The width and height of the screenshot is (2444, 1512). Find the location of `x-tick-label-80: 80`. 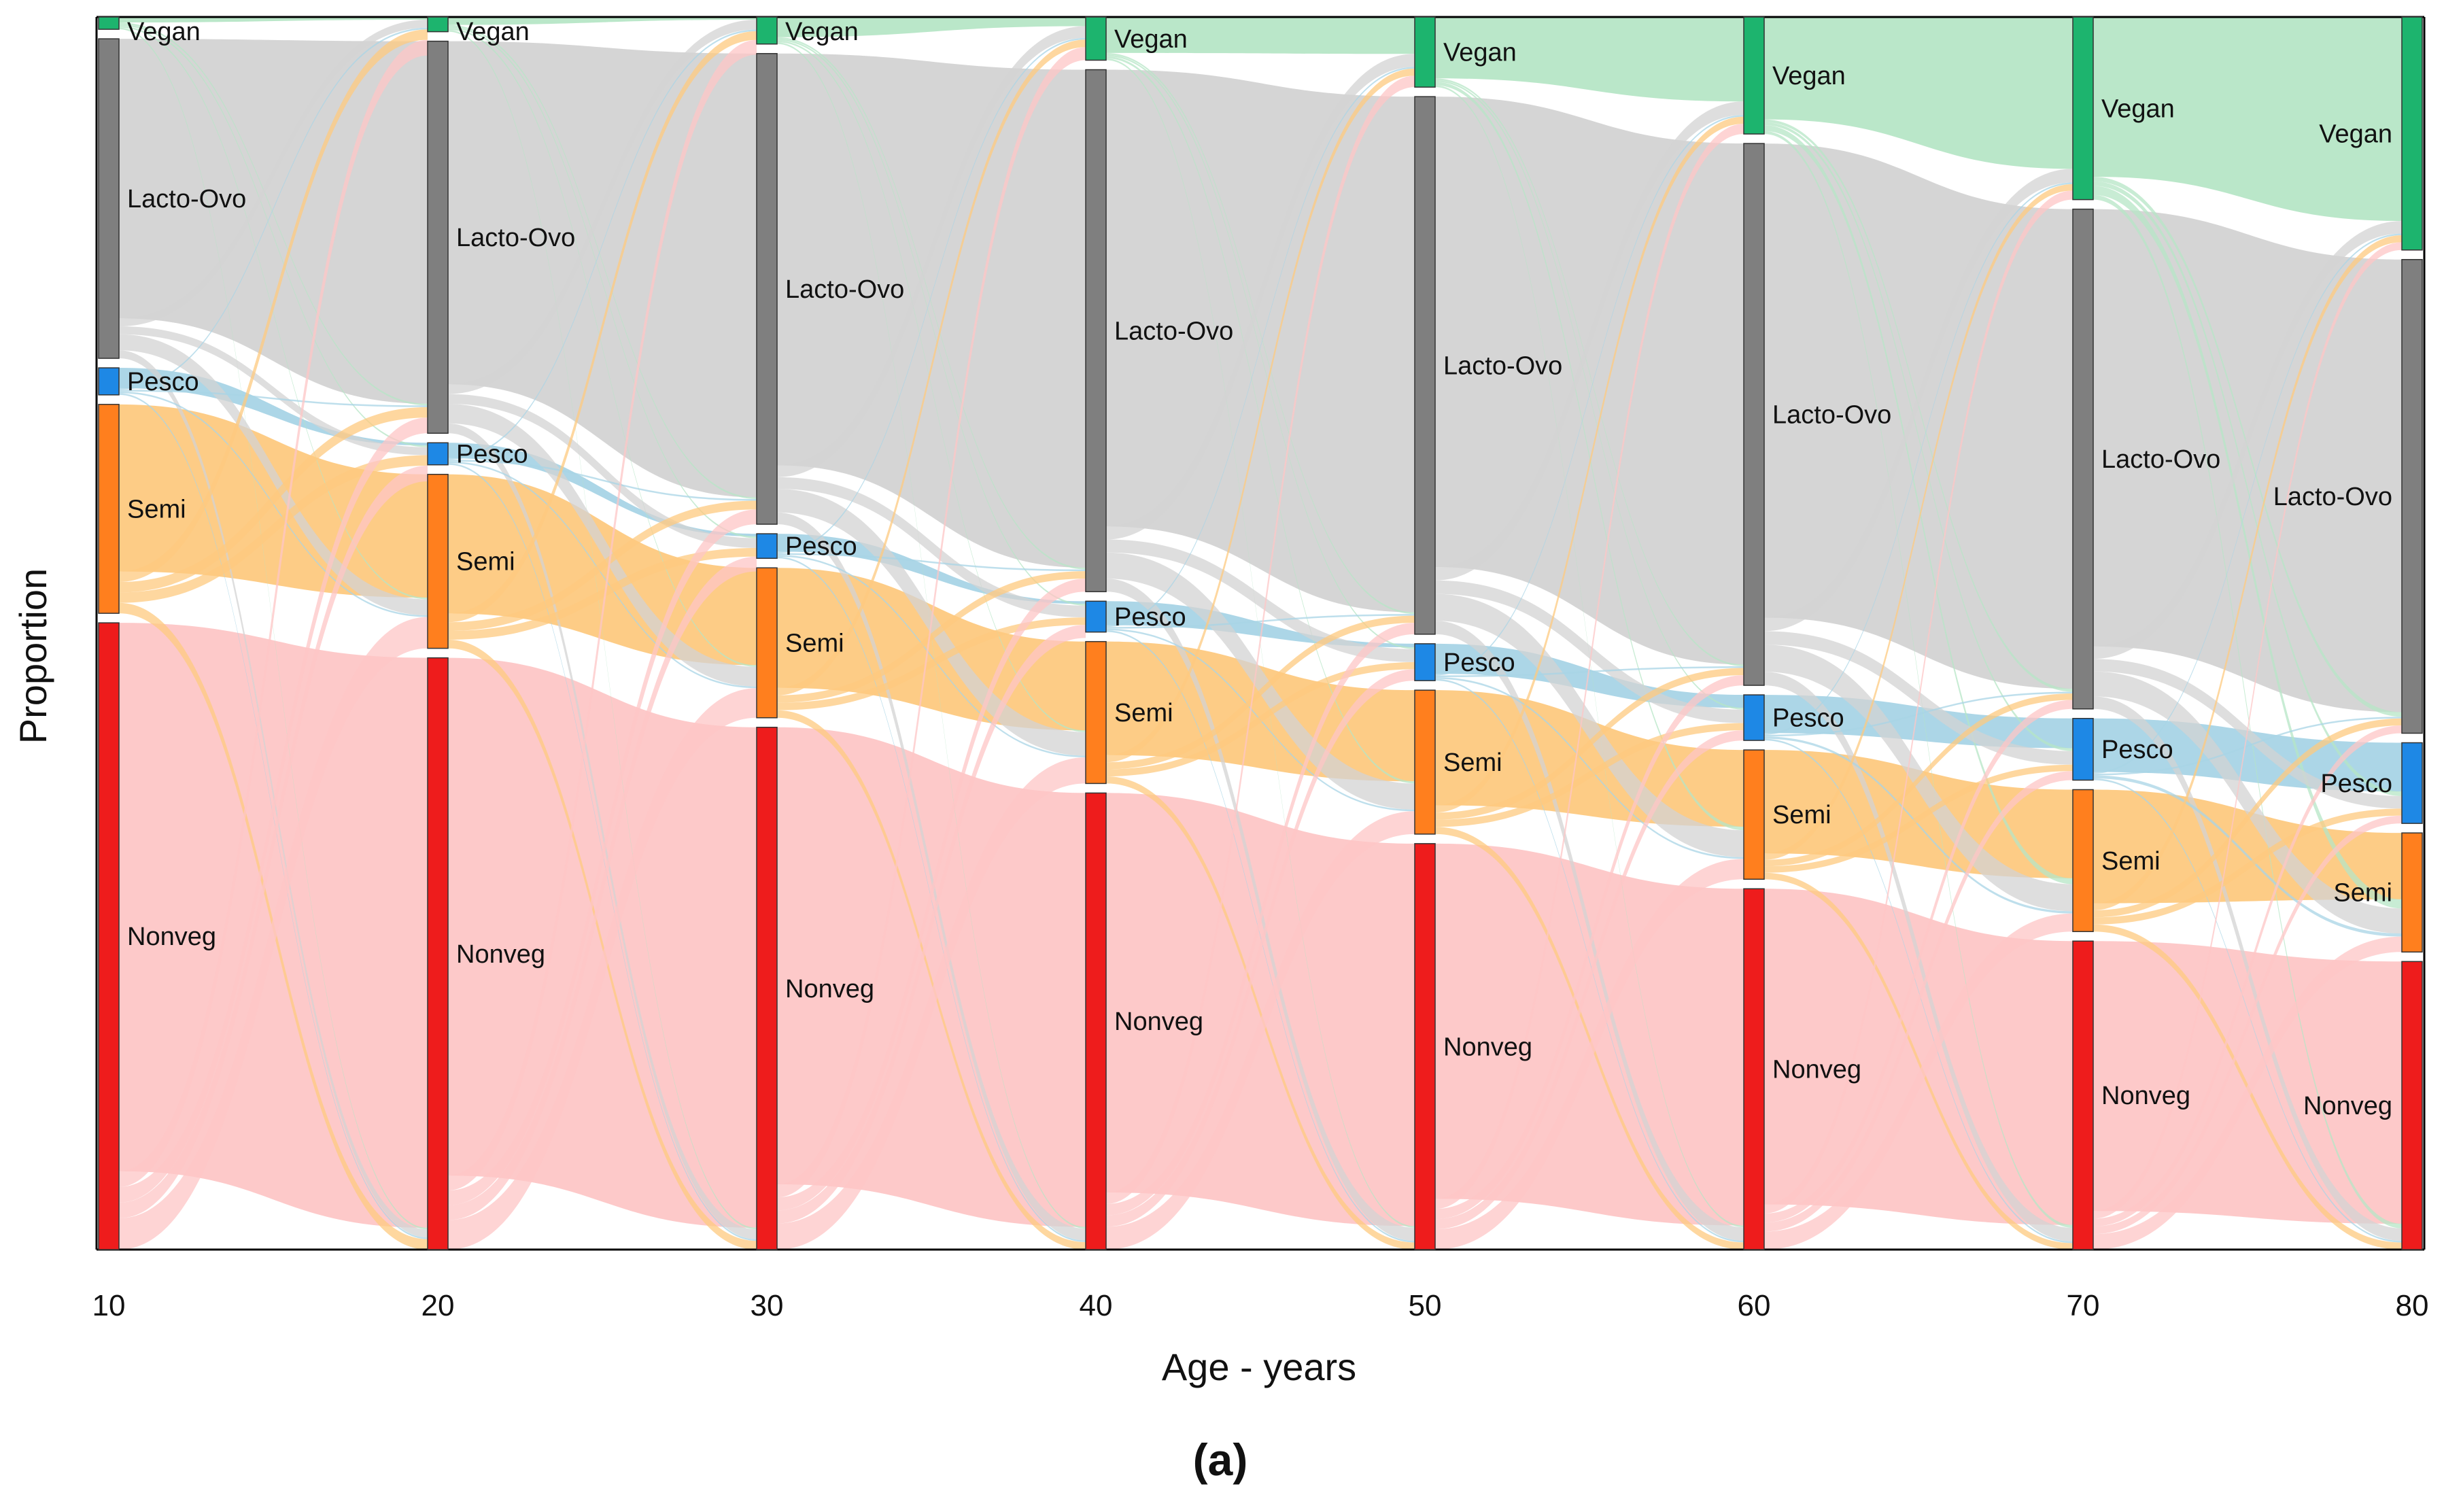

x-tick-label-80: 80 is located at coordinates (2412, 1305).